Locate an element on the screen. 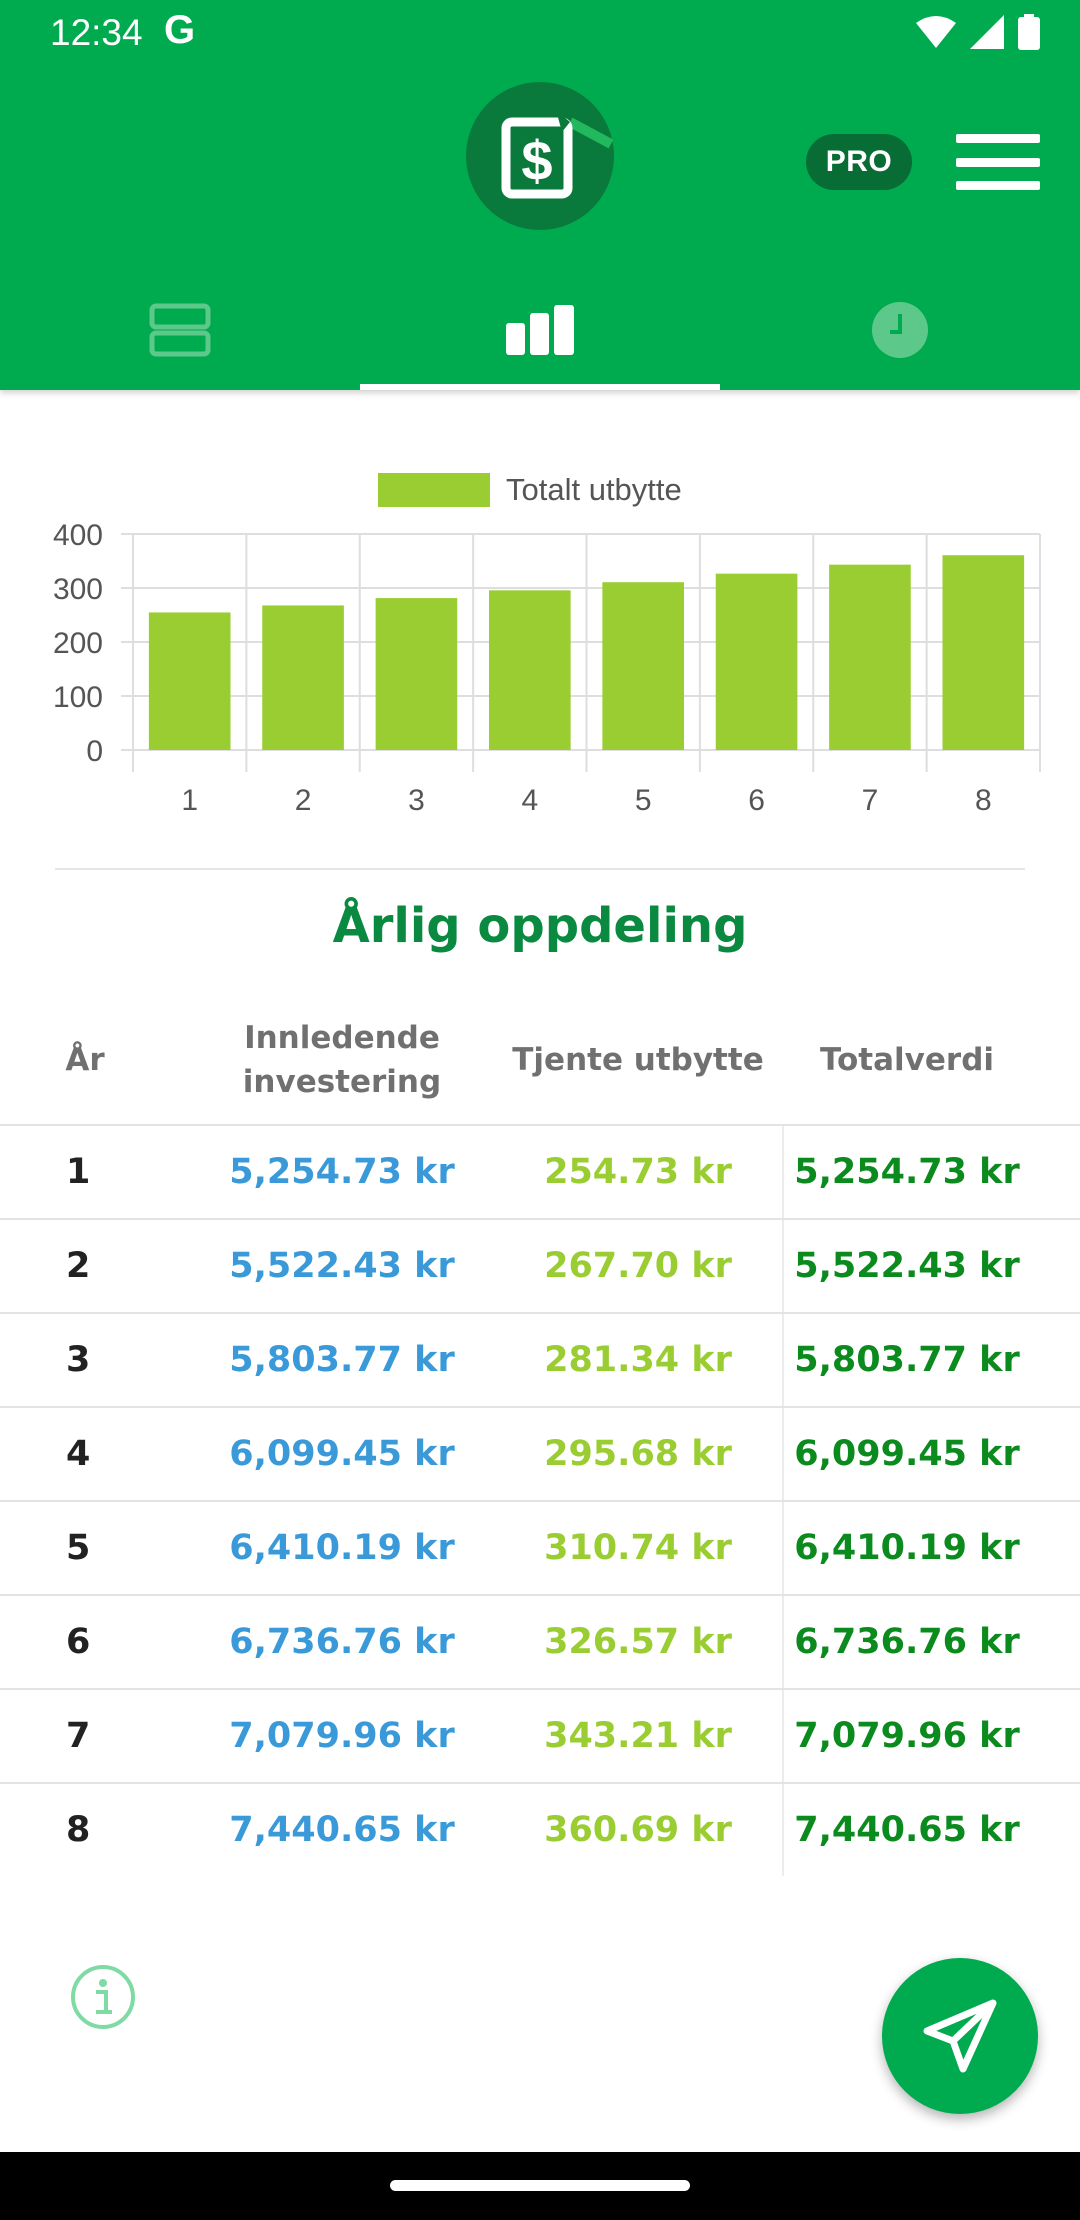 Image resolution: width=1080 pixels, height=2220 pixels. tab-list is located at coordinates (180, 330).